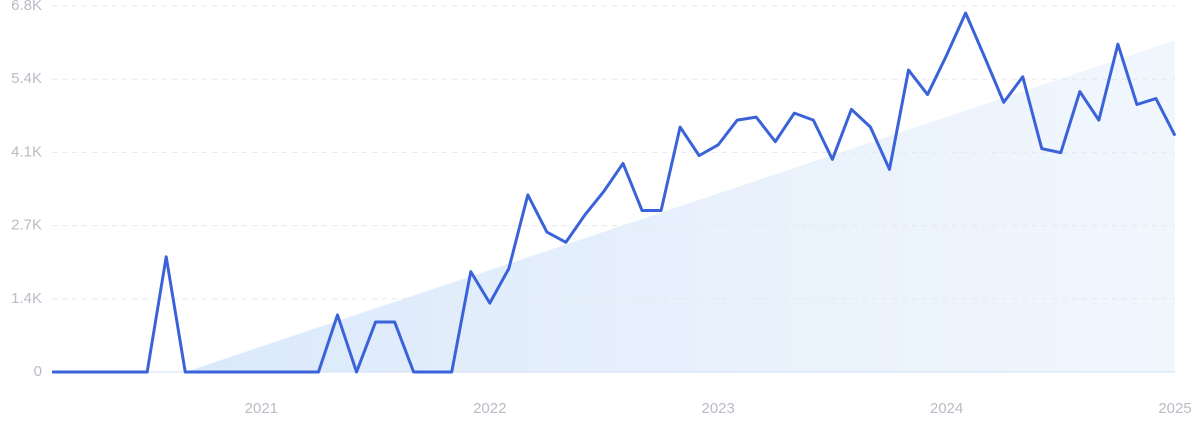  I want to click on y-tick-label: 2.7K, so click(26, 225).